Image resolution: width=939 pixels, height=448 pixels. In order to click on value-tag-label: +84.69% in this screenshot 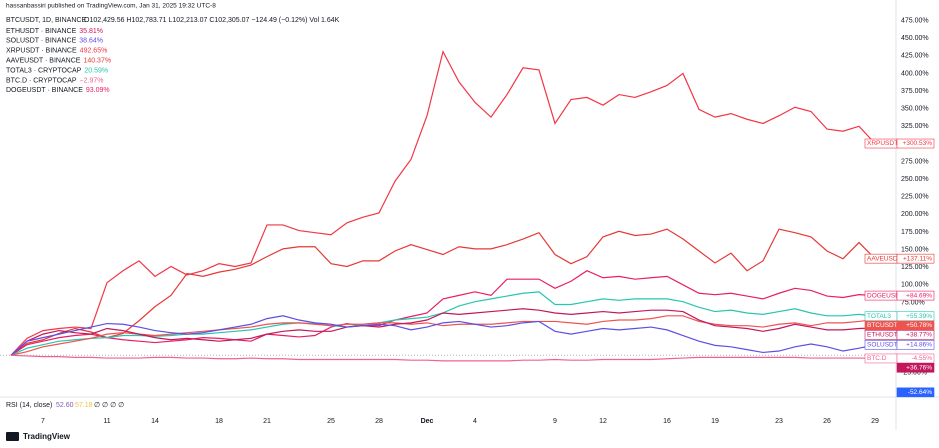, I will do `click(919, 295)`.